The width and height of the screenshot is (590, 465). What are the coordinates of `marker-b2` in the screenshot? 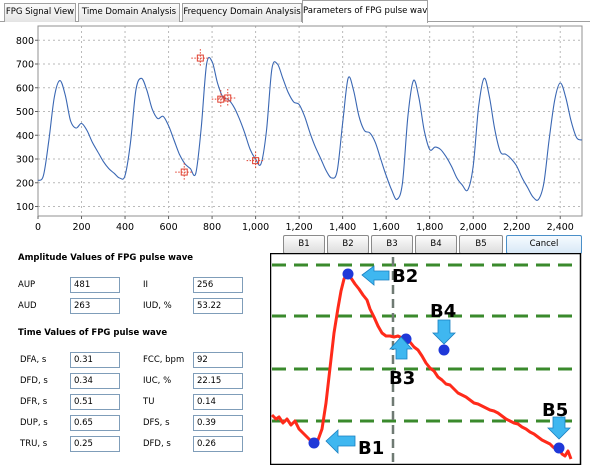 It's located at (200, 58).